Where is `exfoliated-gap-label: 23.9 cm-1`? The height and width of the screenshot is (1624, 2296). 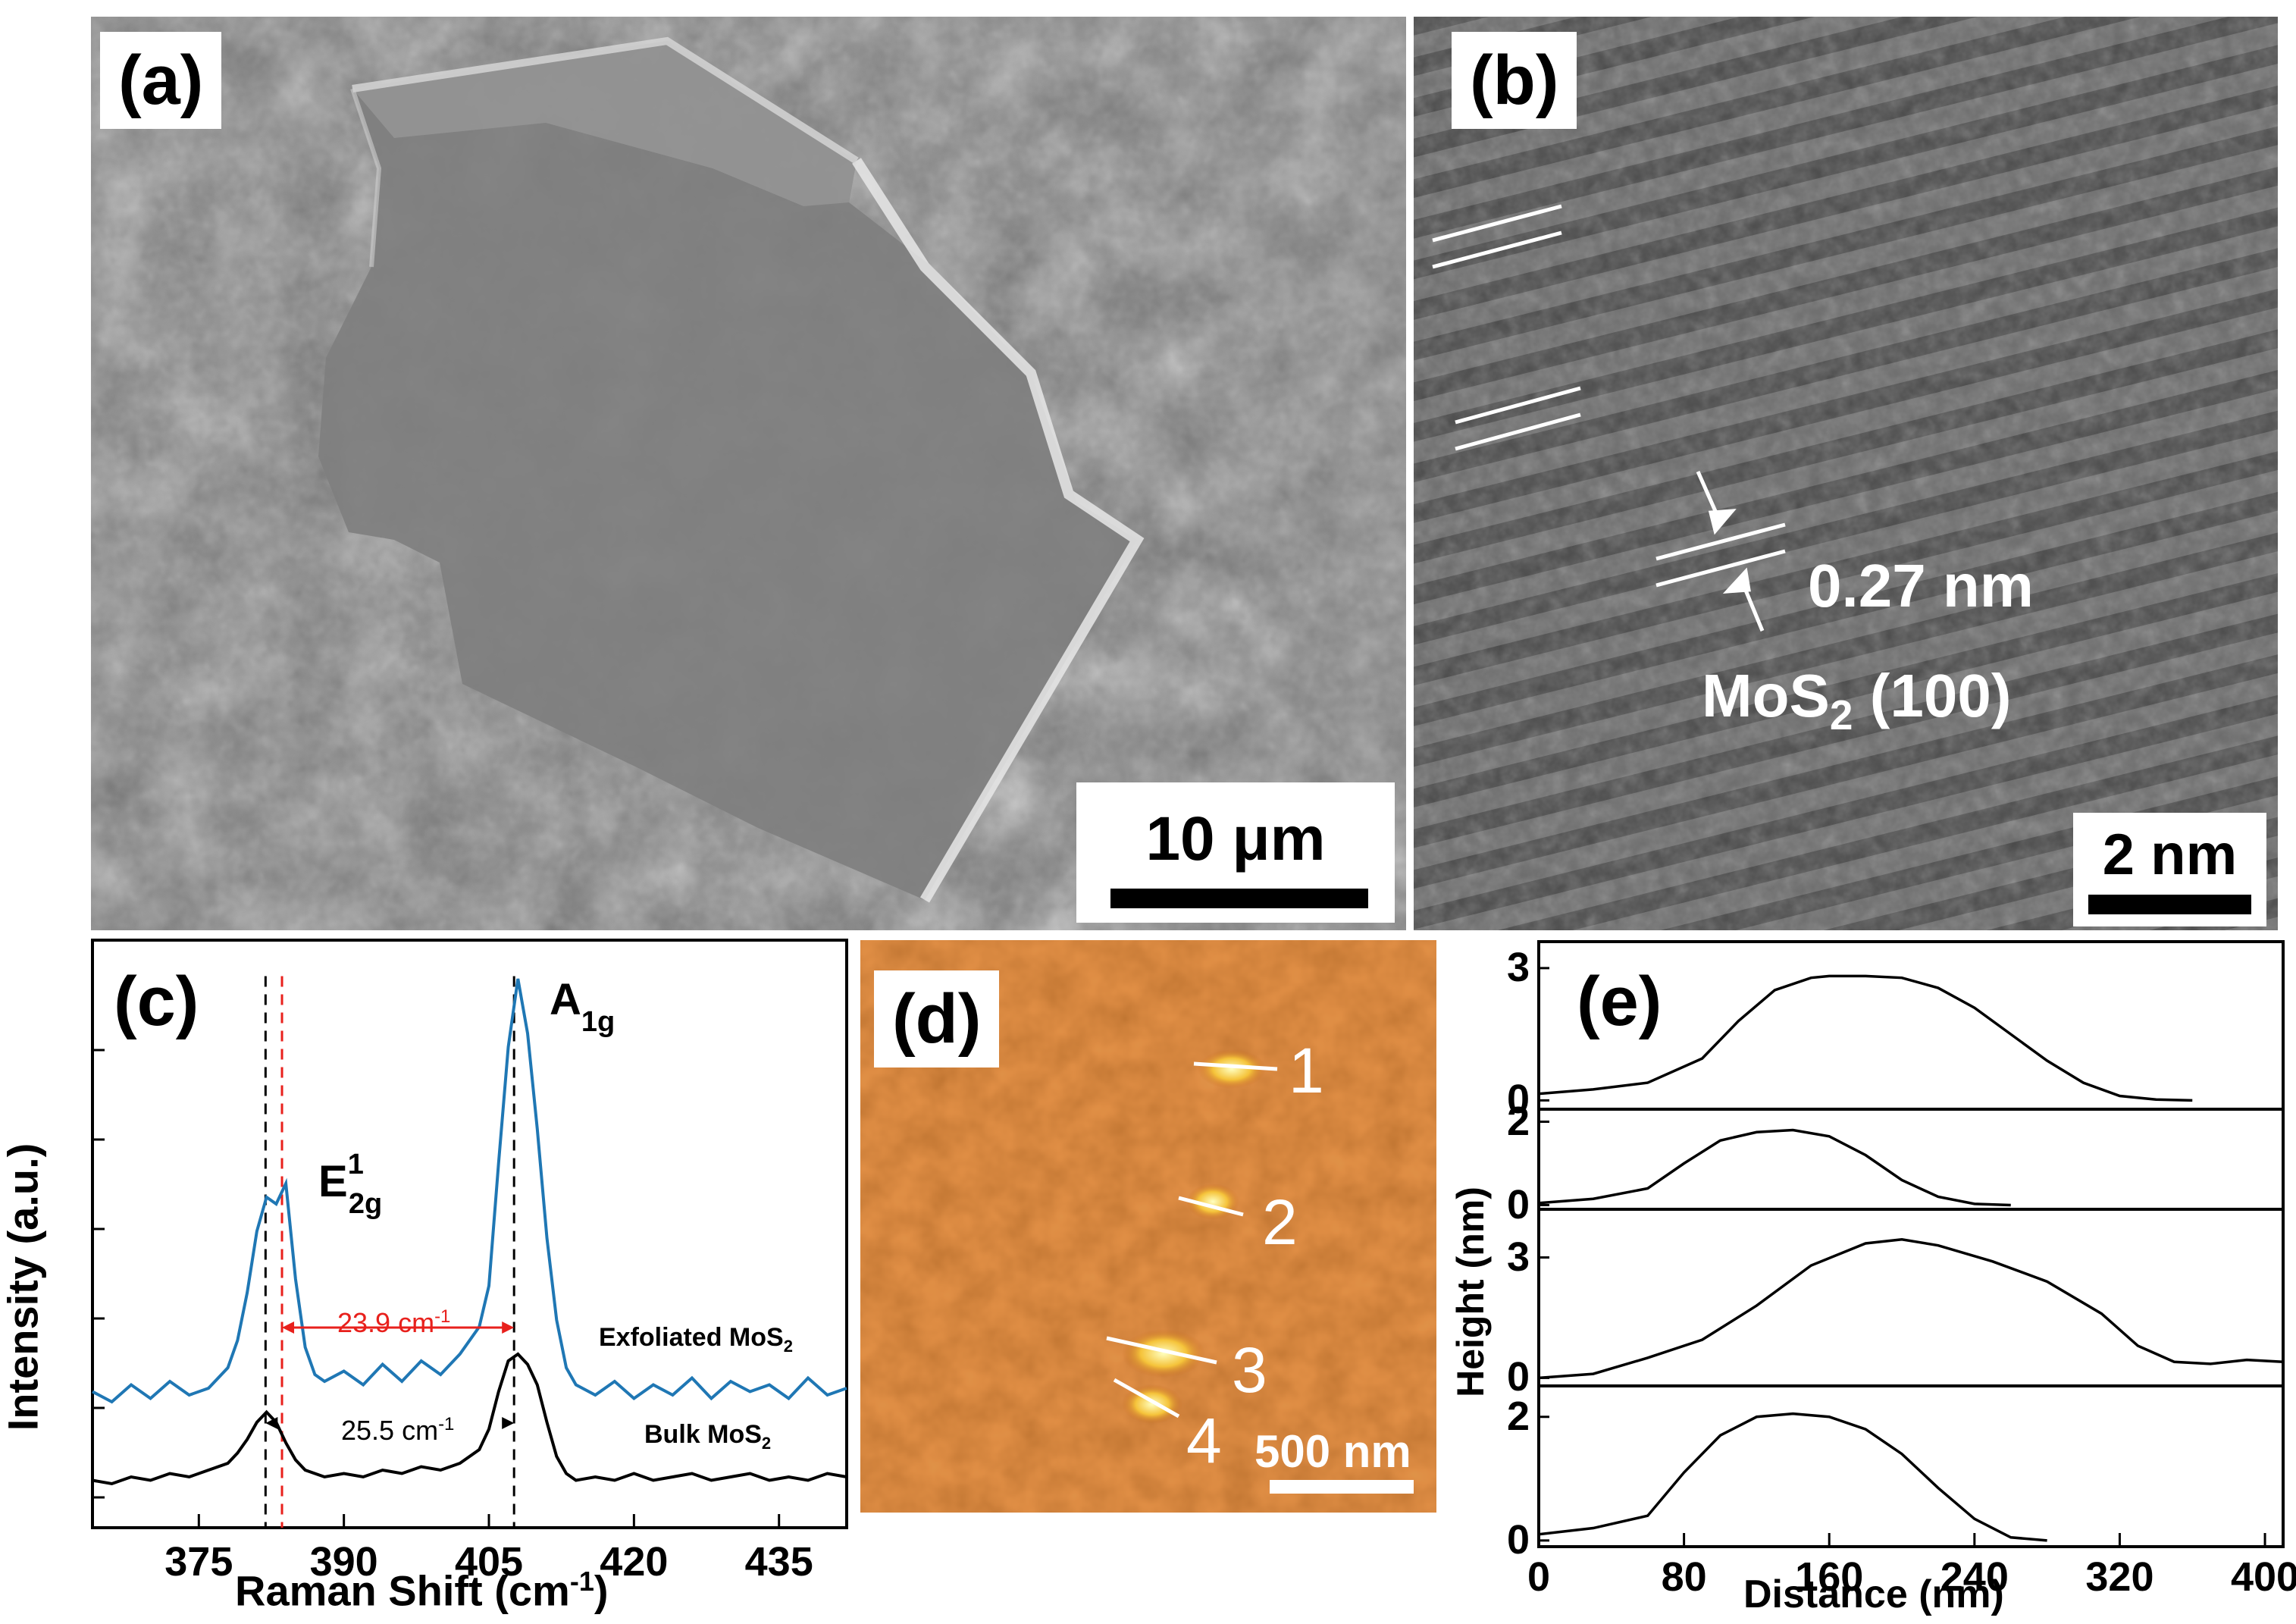
exfoliated-gap-label: 23.9 cm-1 is located at coordinates (394, 1322).